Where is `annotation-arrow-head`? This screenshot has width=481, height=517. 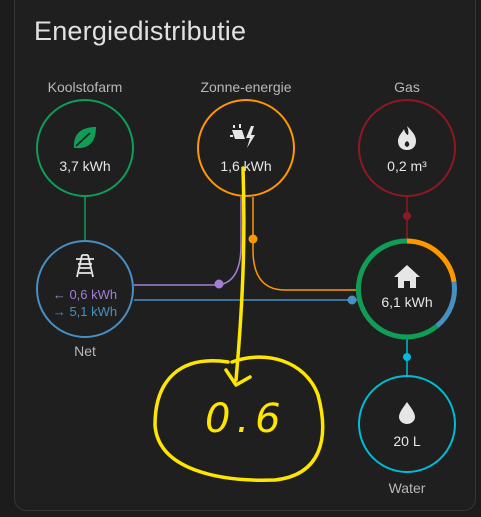
annotation-arrow-head is located at coordinates (238, 377).